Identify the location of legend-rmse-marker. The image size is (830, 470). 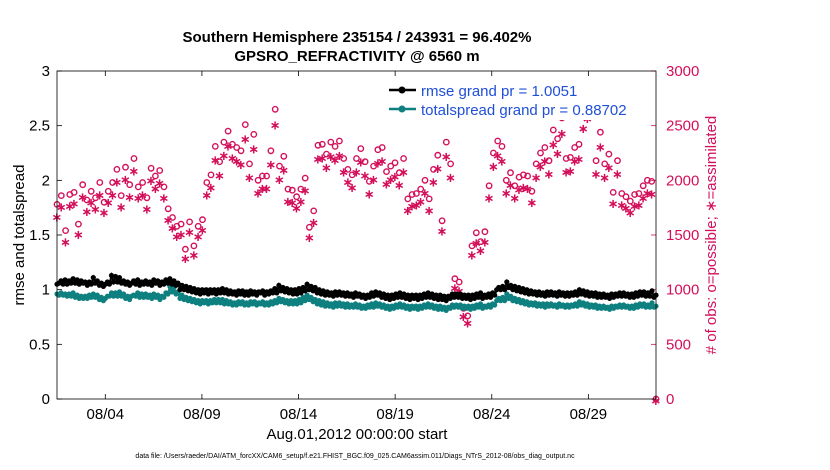
(402, 90).